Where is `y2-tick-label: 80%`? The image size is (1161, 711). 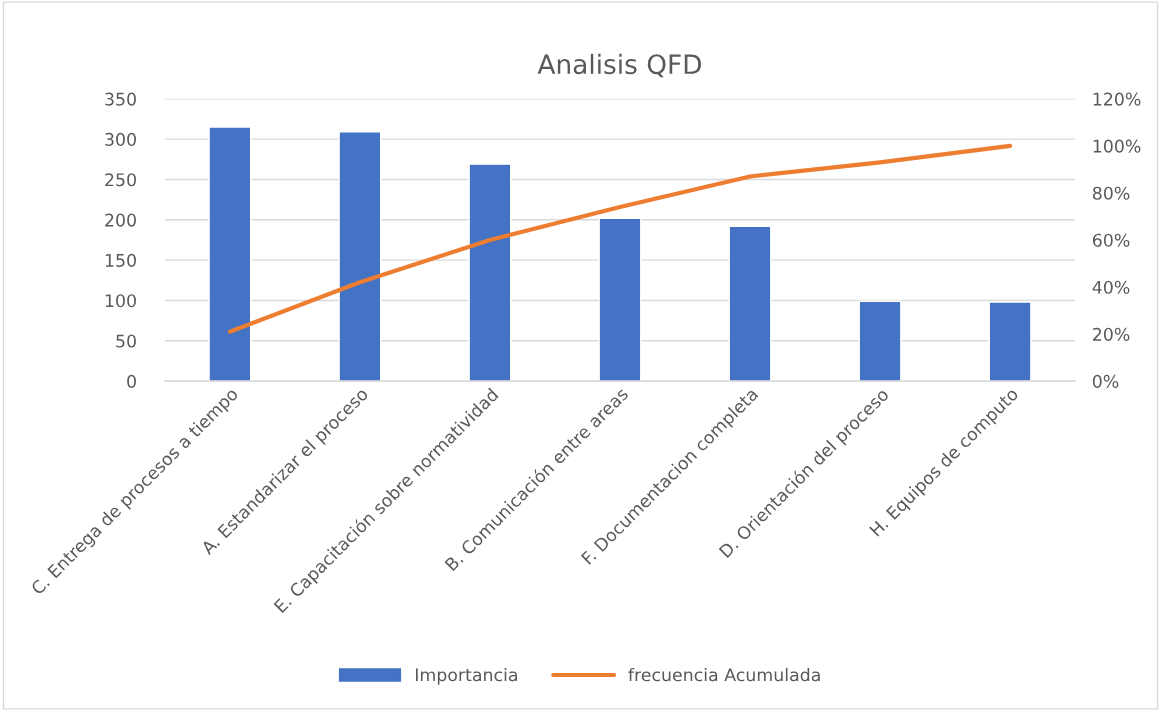
y2-tick-label: 80% is located at coordinates (1111, 193).